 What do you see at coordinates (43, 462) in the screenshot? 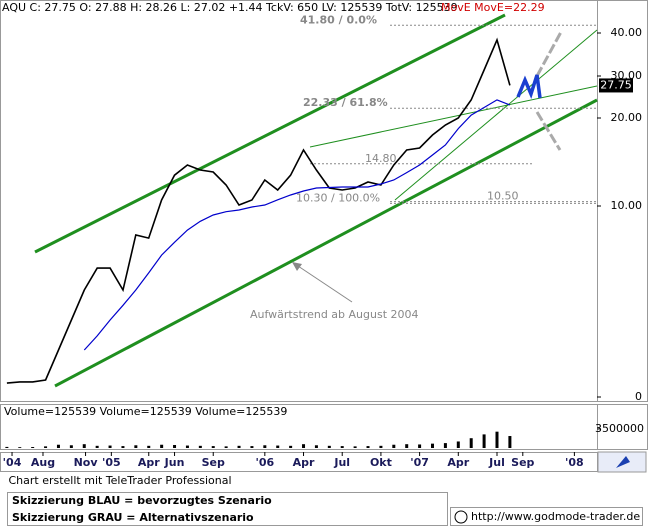
I see `x-tick-label: Aug` at bounding box center [43, 462].